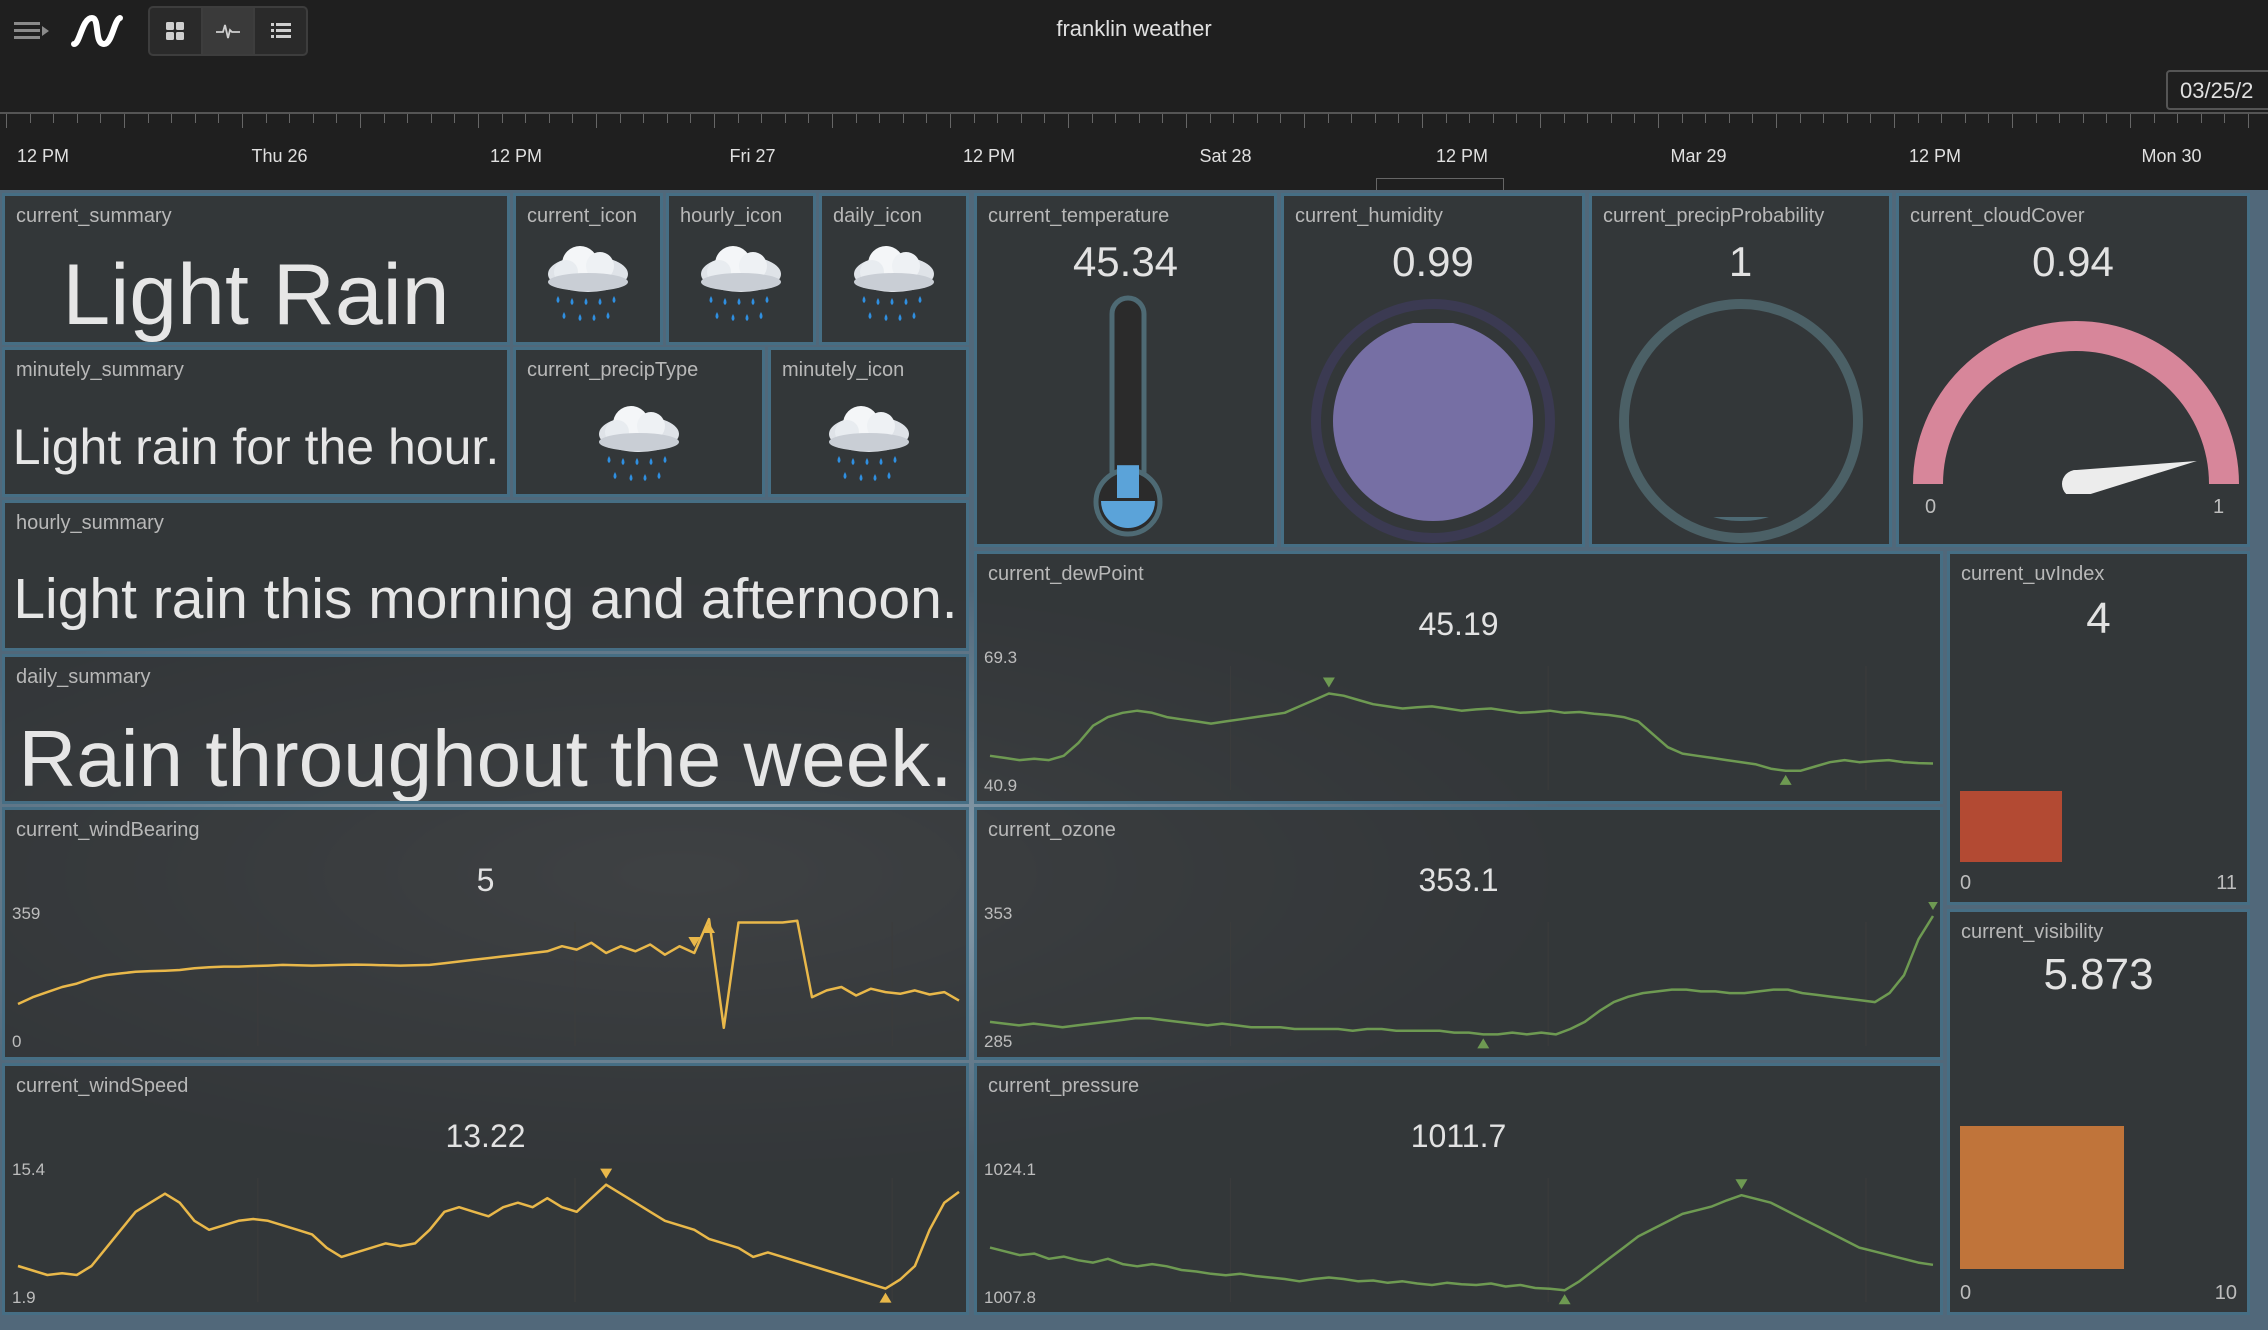 Image resolution: width=2268 pixels, height=1330 pixels. I want to click on bar-max-label: 11, so click(2226, 883).